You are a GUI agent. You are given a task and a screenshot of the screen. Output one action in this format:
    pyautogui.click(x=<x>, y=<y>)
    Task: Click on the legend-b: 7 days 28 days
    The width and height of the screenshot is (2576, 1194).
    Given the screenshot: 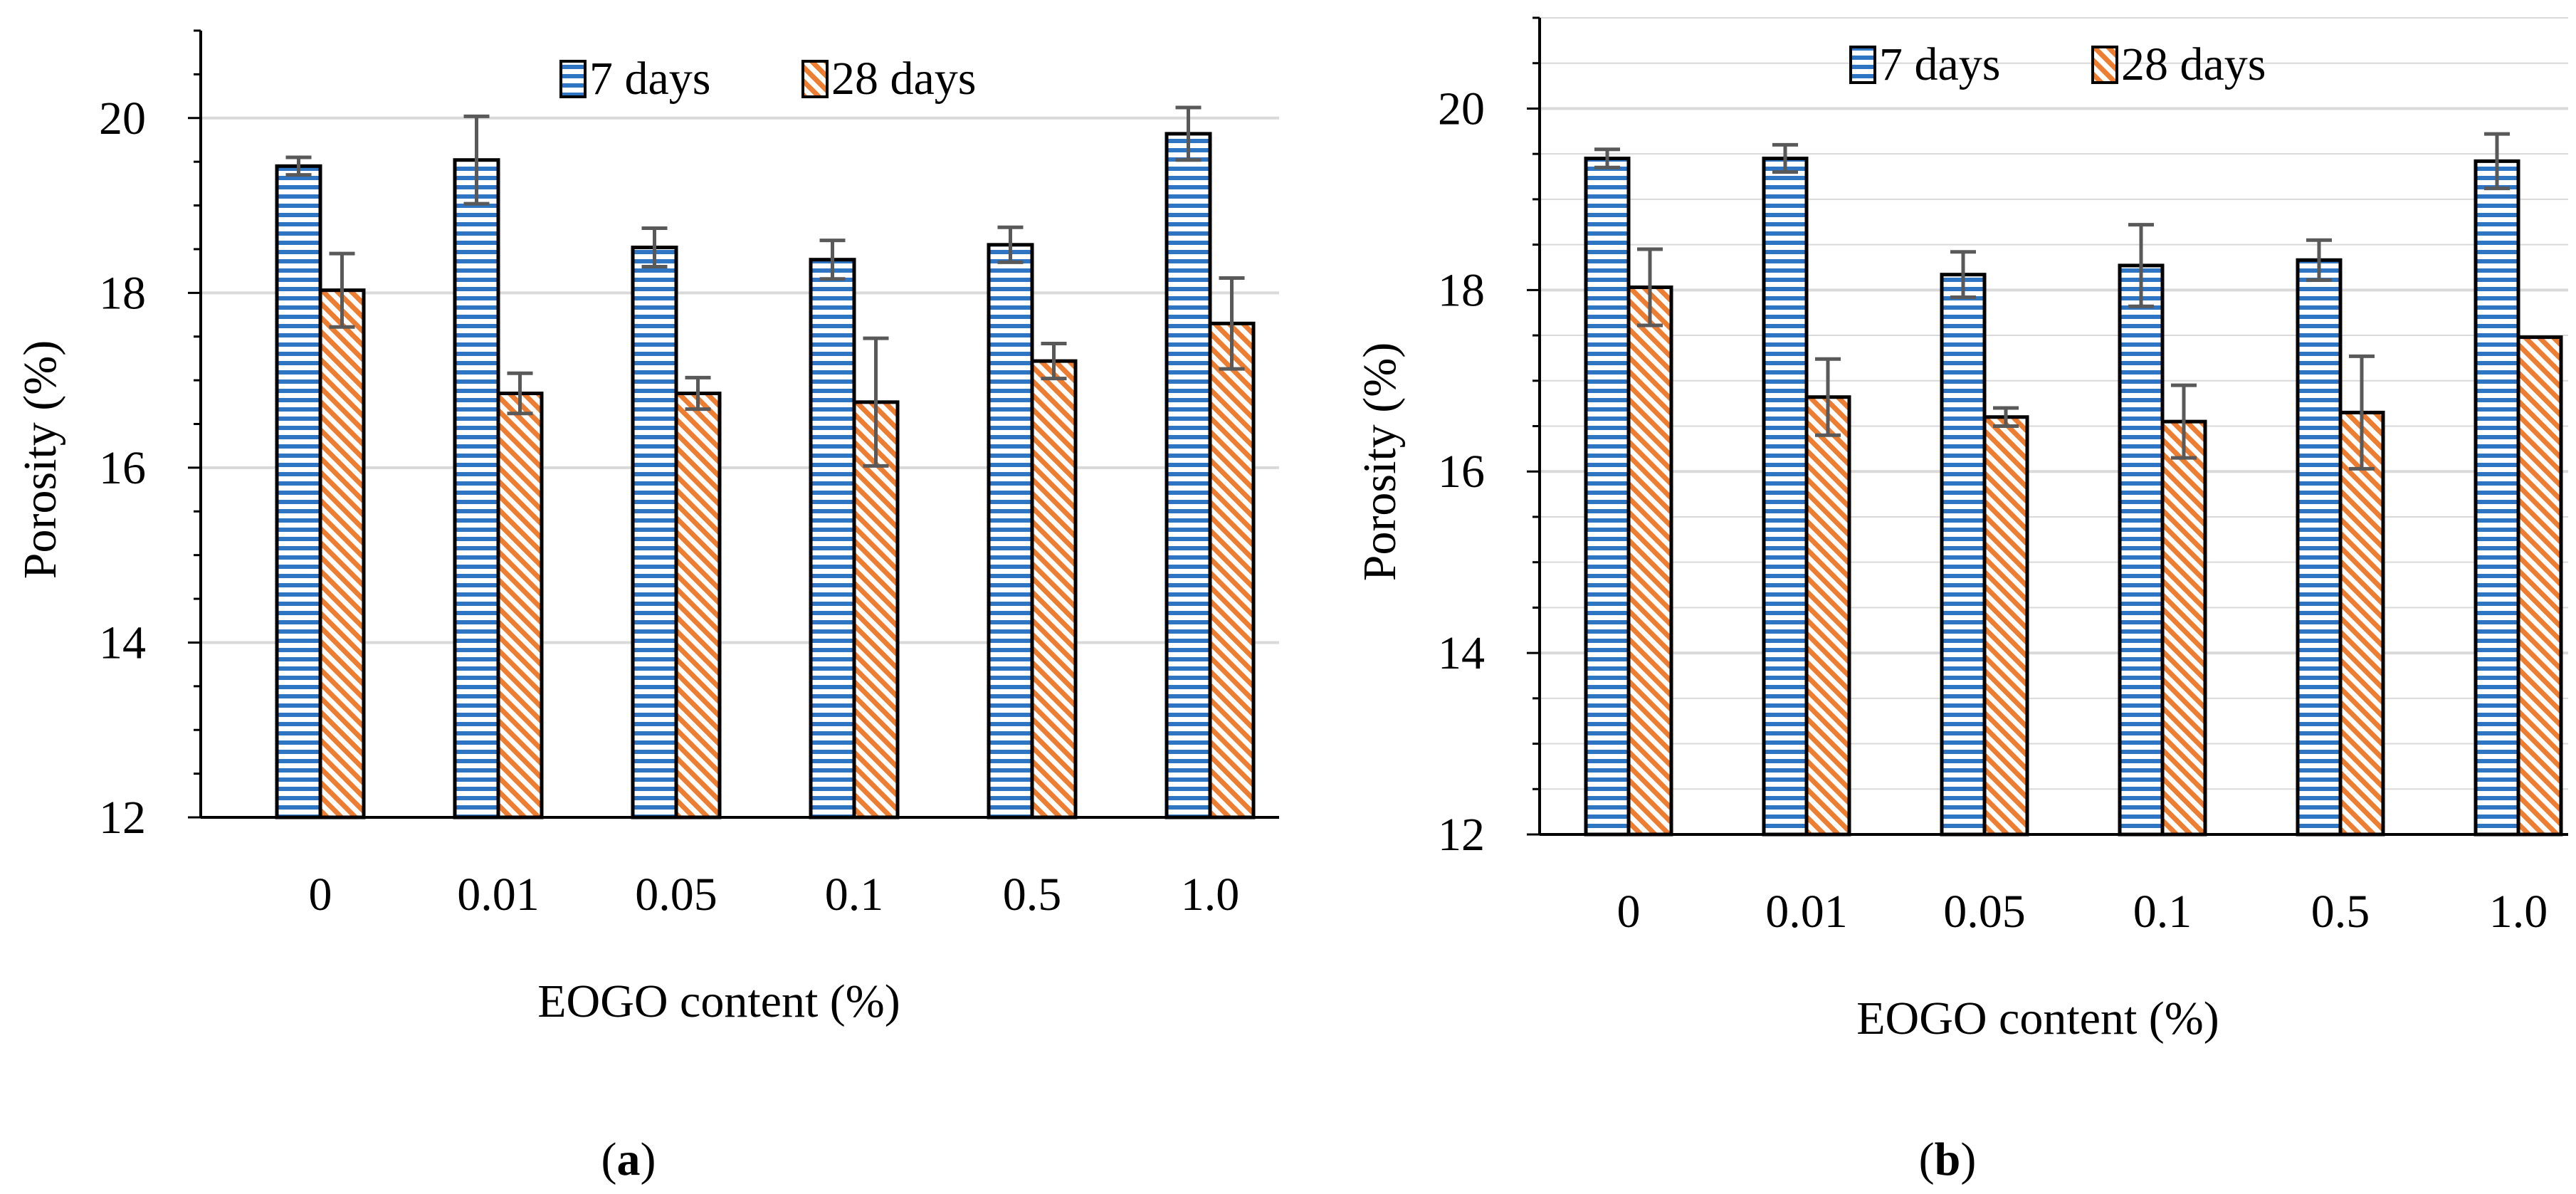 What is the action you would take?
    pyautogui.click(x=2058, y=64)
    